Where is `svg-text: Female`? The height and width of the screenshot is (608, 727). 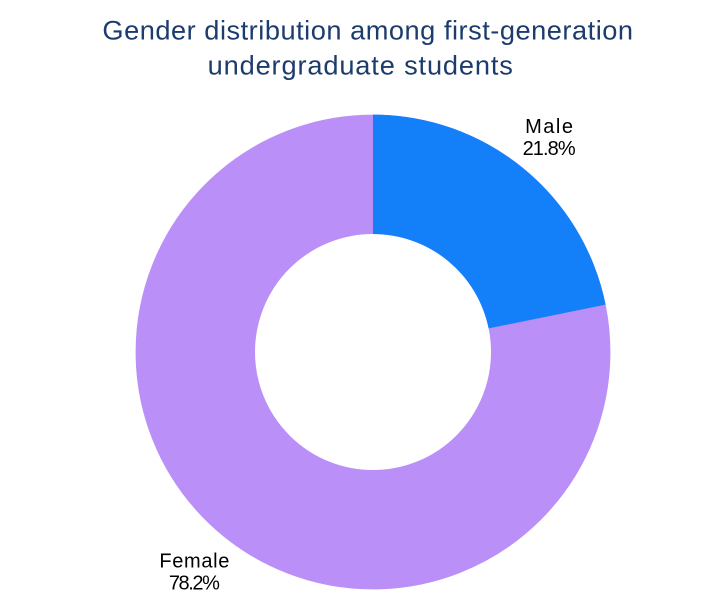
svg-text: Female is located at coordinates (194, 561).